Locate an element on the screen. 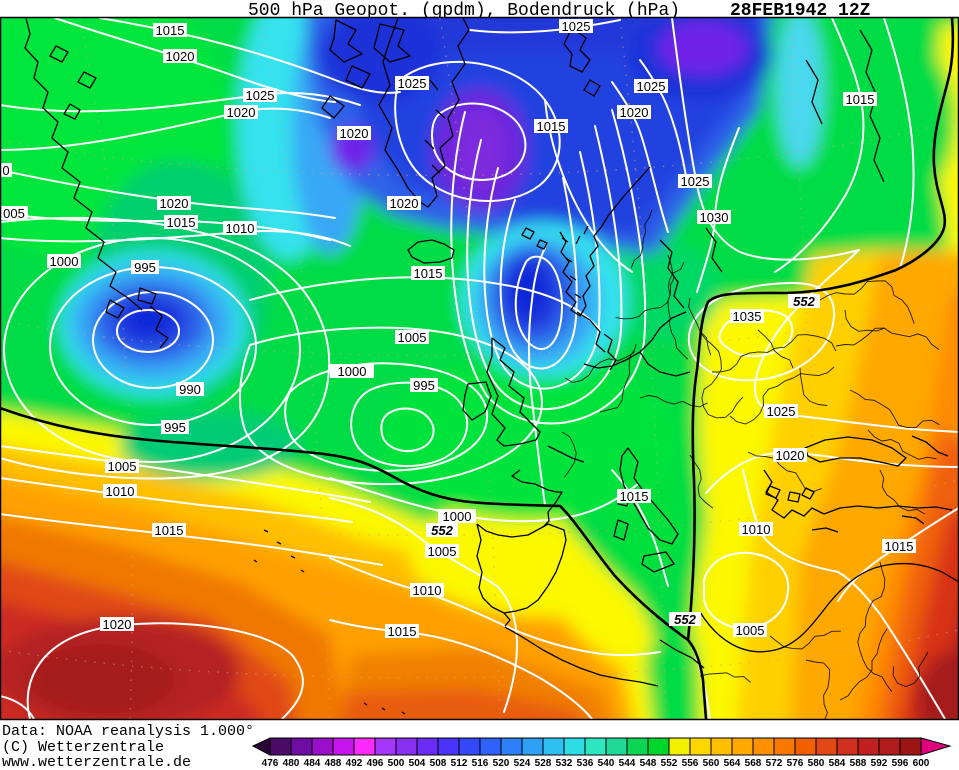 The image size is (959, 770). svg-text: 0 is located at coordinates (5, 170).